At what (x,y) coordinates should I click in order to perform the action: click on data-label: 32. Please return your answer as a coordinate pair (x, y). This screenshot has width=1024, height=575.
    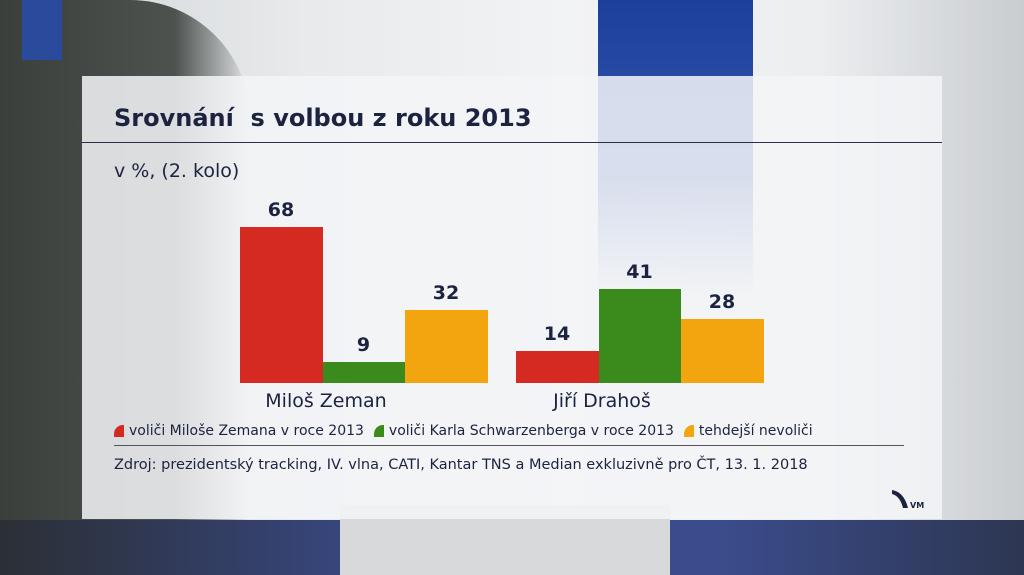
    Looking at the image, I should click on (446, 292).